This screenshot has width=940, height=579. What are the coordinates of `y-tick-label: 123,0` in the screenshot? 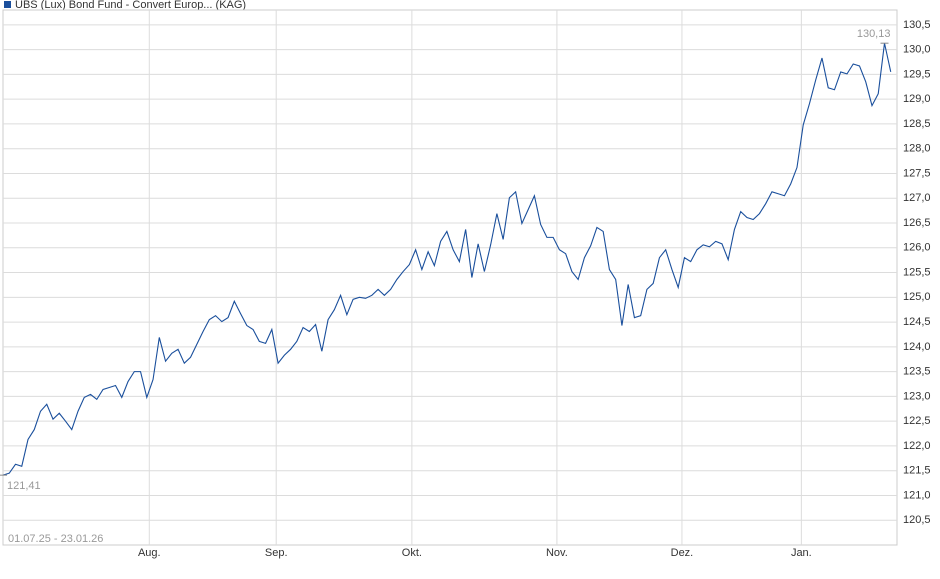 It's located at (917, 396).